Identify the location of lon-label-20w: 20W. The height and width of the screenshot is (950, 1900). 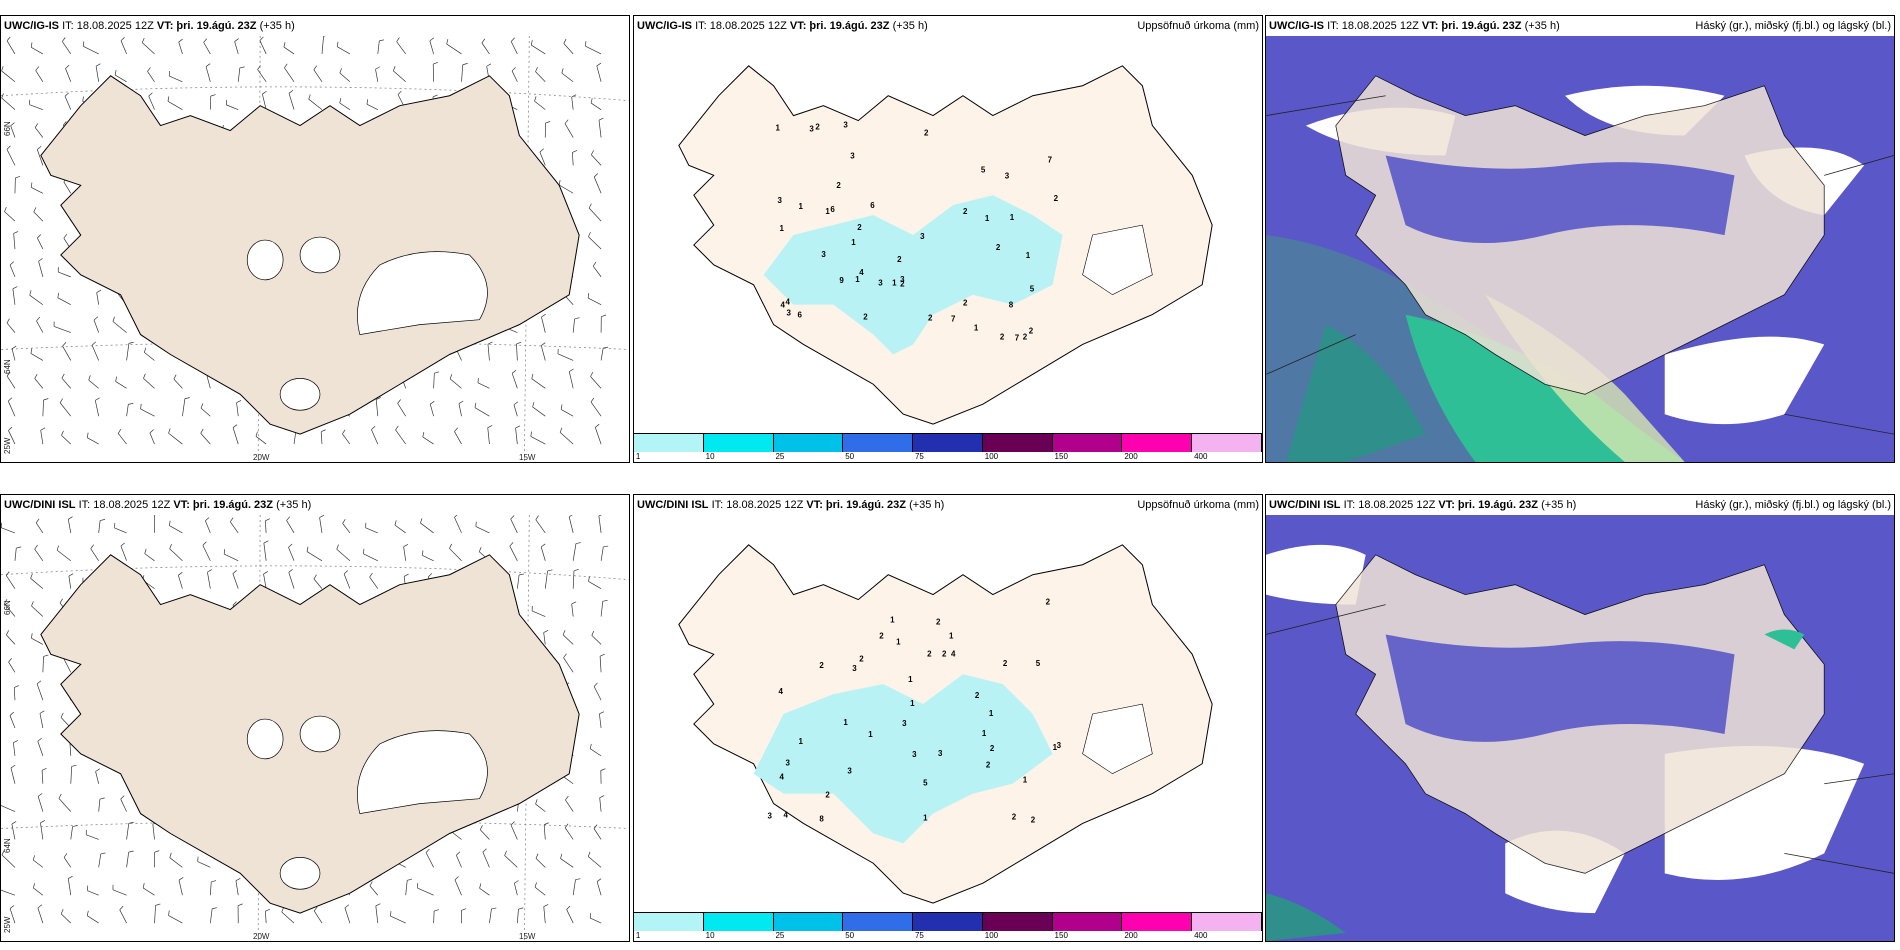
(261, 936).